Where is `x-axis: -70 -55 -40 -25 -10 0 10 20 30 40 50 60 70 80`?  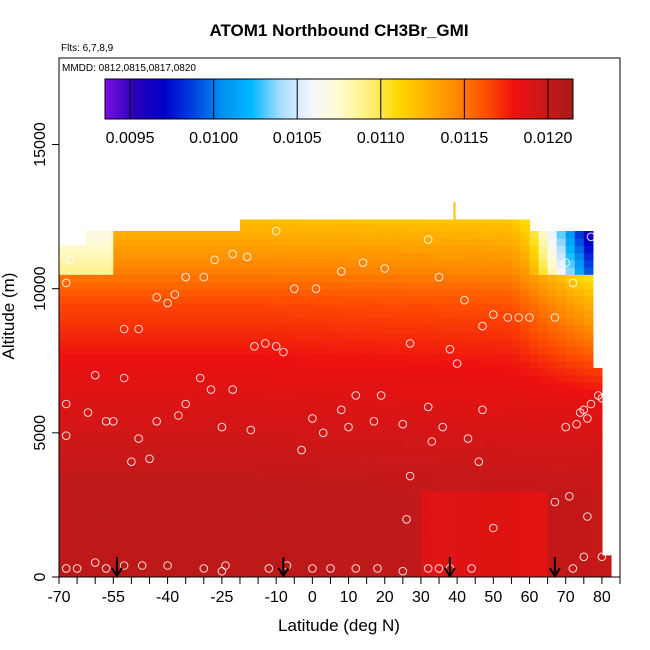
x-axis: -70 -55 -40 -25 -10 0 10 20 30 40 50 60 70 80 is located at coordinates (334, 591).